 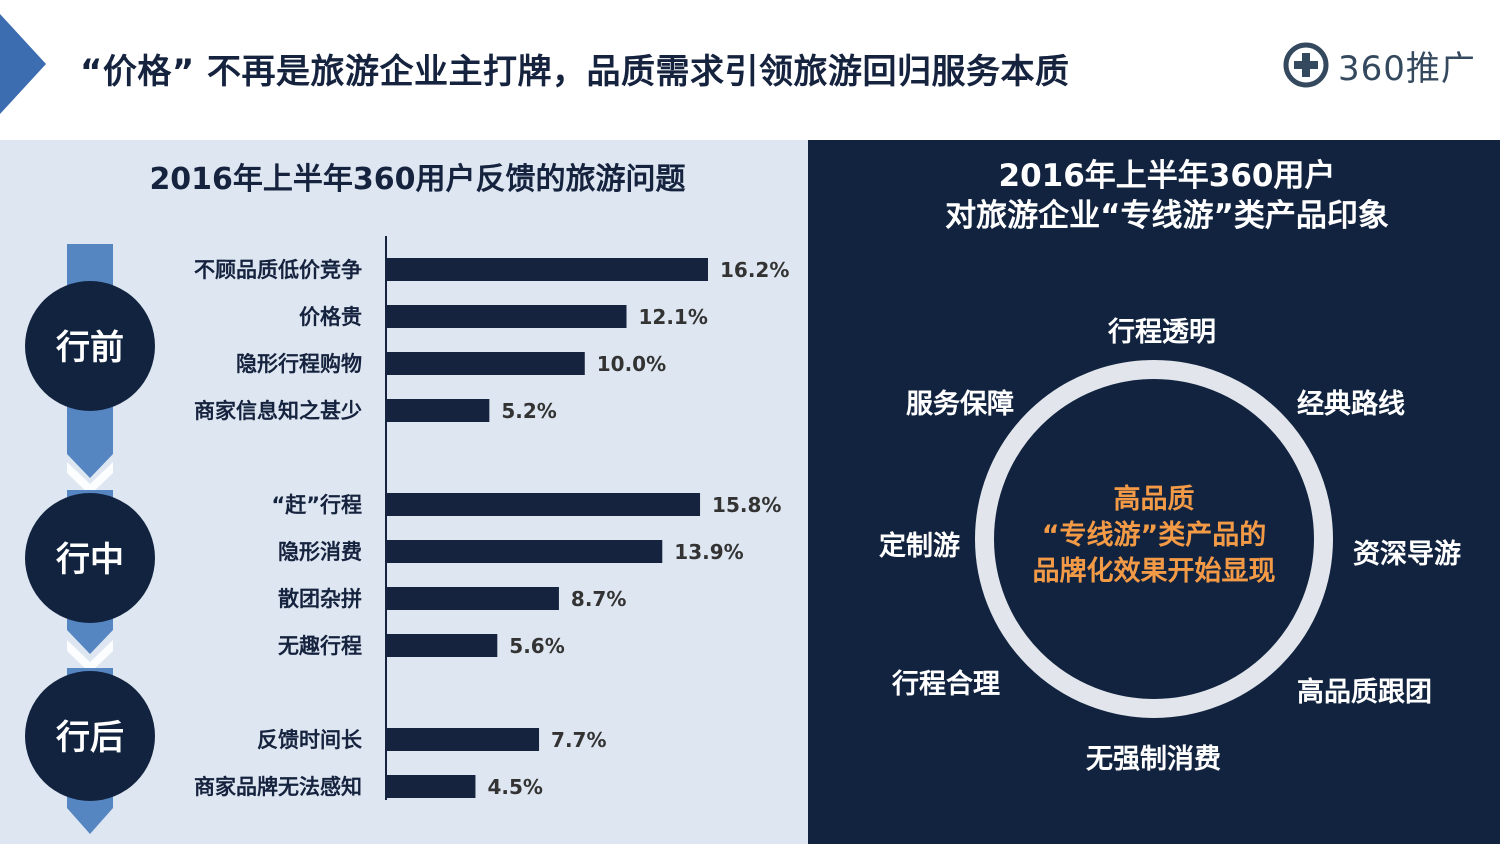 What do you see at coordinates (673, 317) in the screenshot?
I see `data-label: 12.1%` at bounding box center [673, 317].